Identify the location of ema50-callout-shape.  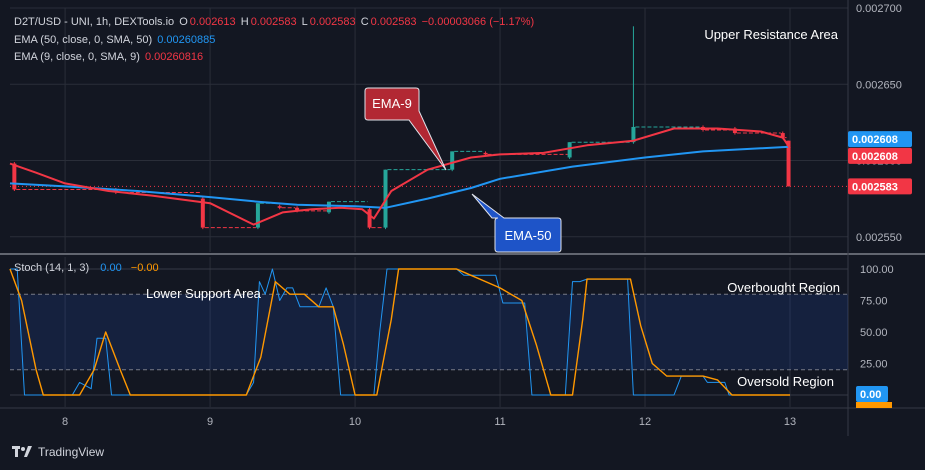
(516, 223).